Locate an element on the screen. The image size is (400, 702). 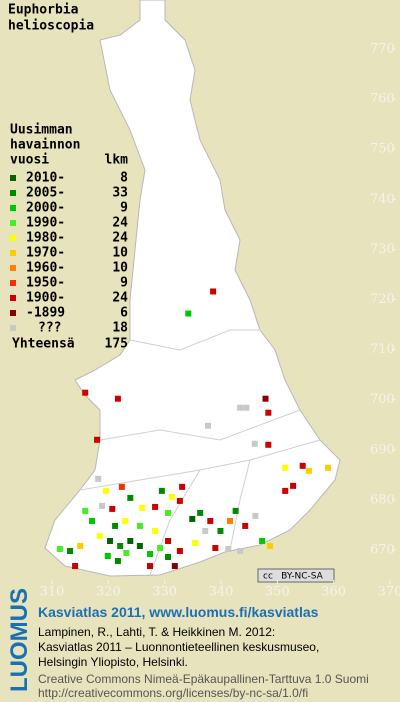
y-tick-label: 680 is located at coordinates (382, 499).